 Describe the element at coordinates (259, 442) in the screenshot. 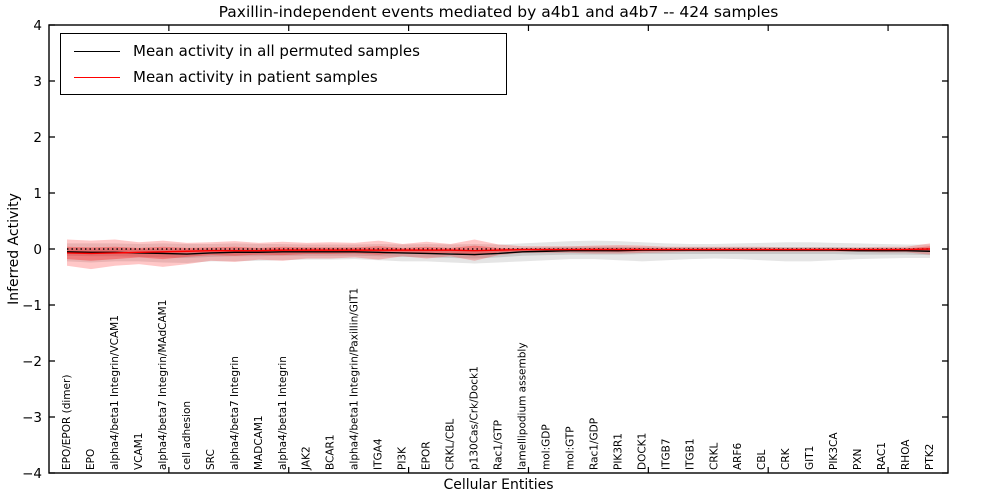

I see `x-category-label: MADCAM1` at that location.